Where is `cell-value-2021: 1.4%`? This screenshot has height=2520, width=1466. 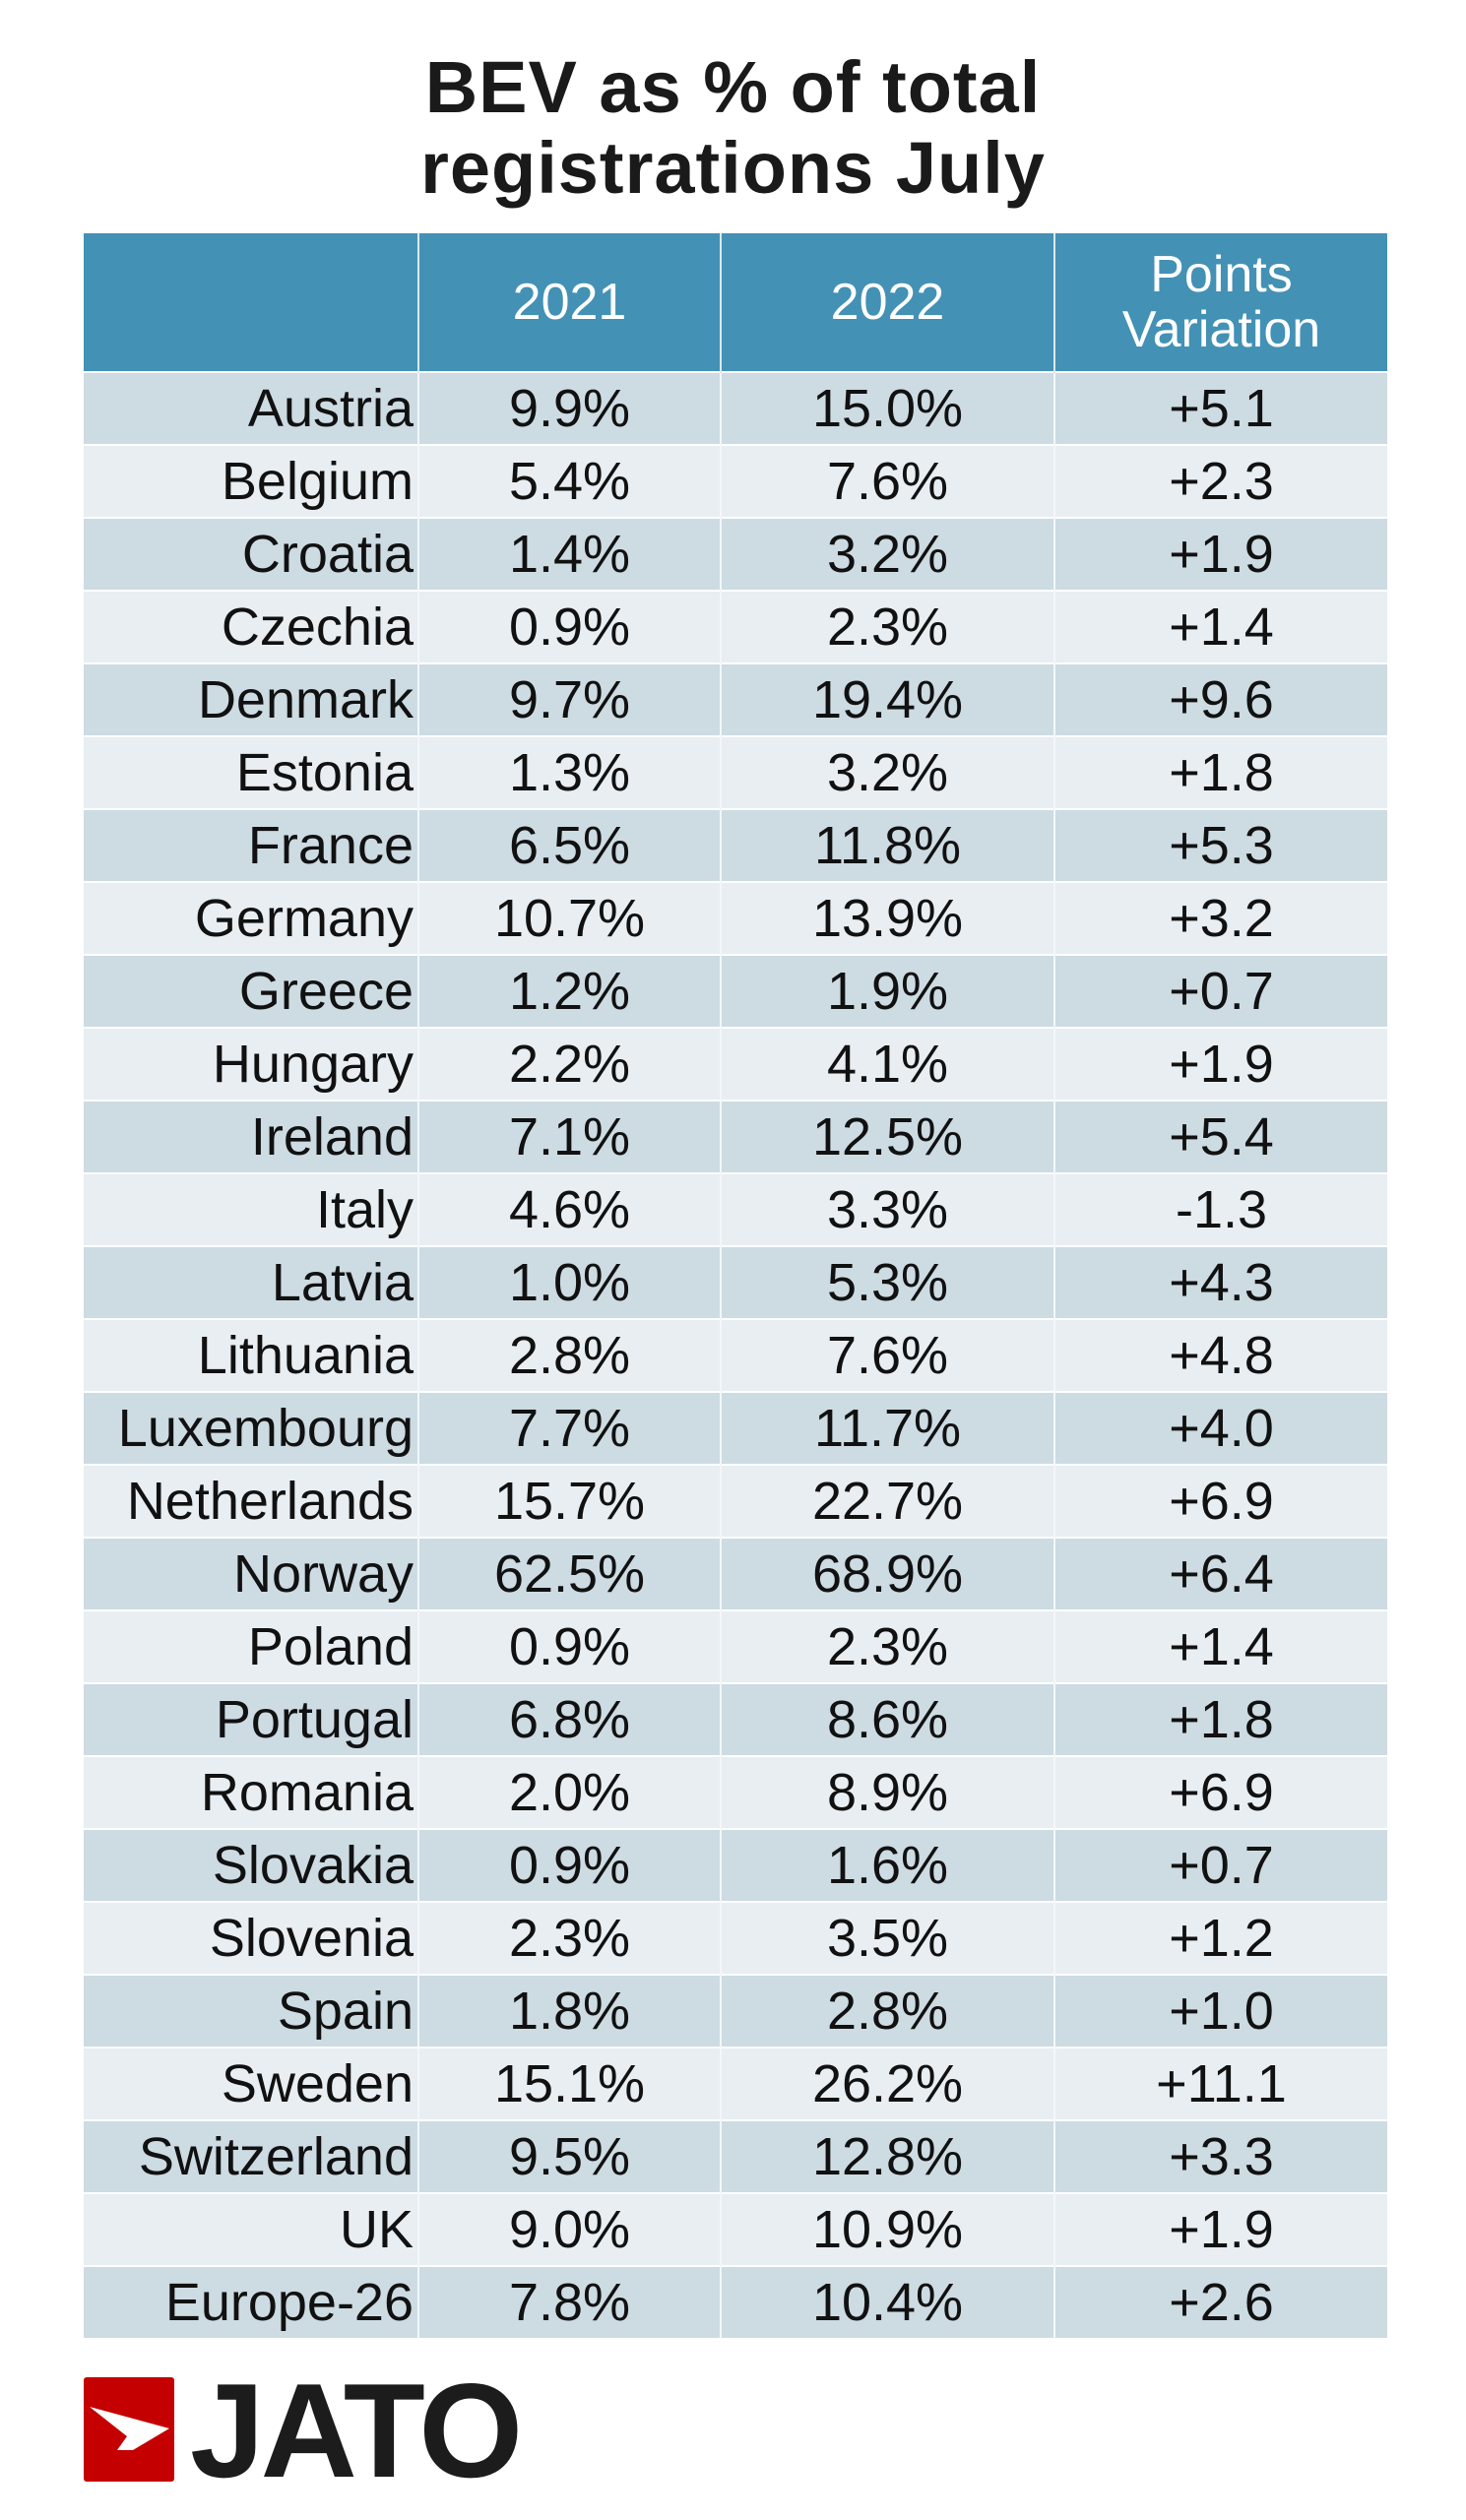 cell-value-2021: 1.4% is located at coordinates (569, 554).